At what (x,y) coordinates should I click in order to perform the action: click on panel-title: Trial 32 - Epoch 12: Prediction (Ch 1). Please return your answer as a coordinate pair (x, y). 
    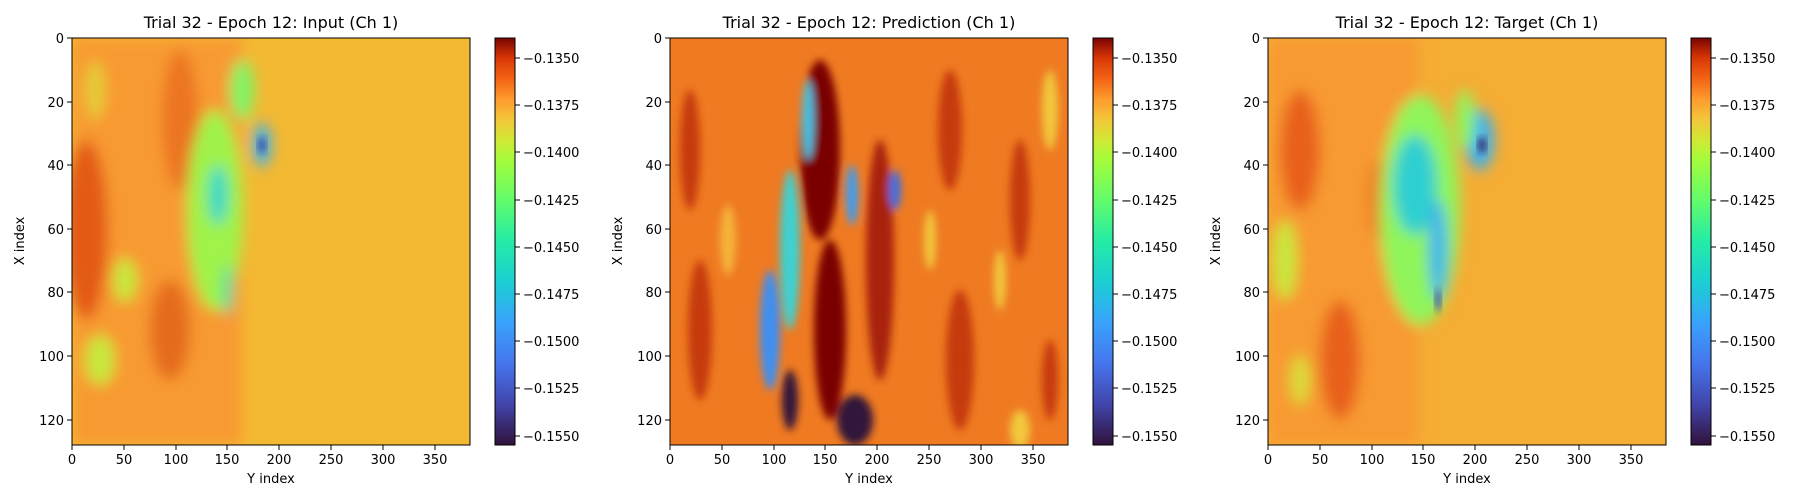
    Looking at the image, I should click on (869, 22).